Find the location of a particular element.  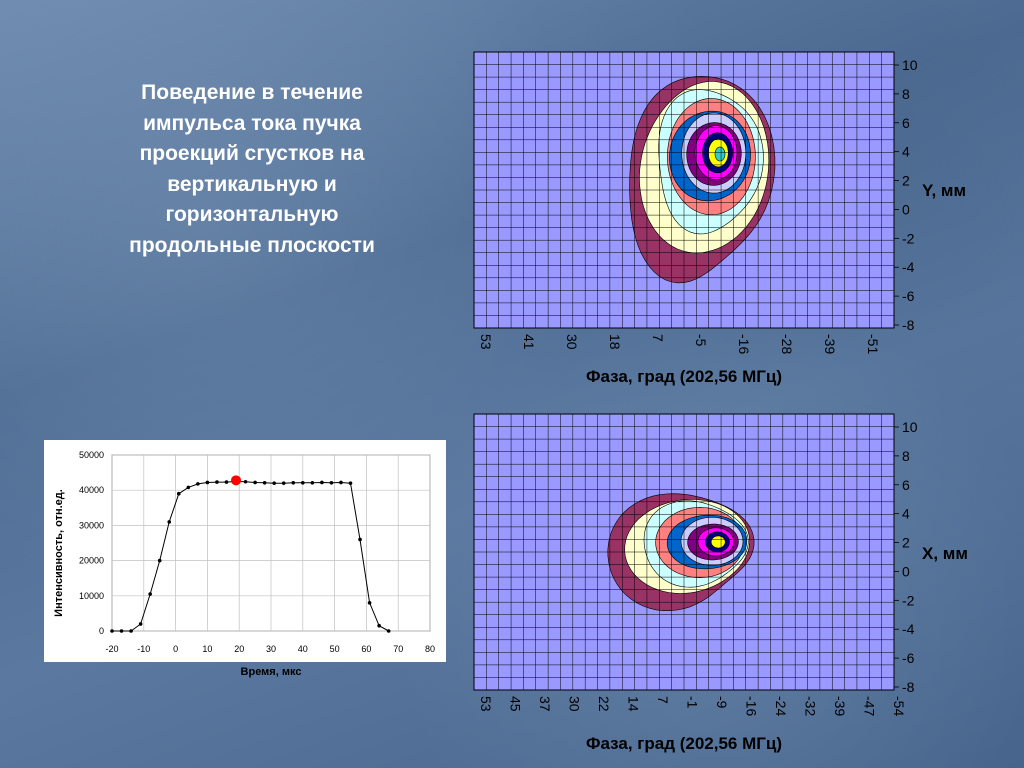

y-axis-label: Интенсивность, отн.ед. is located at coordinates (59, 553).